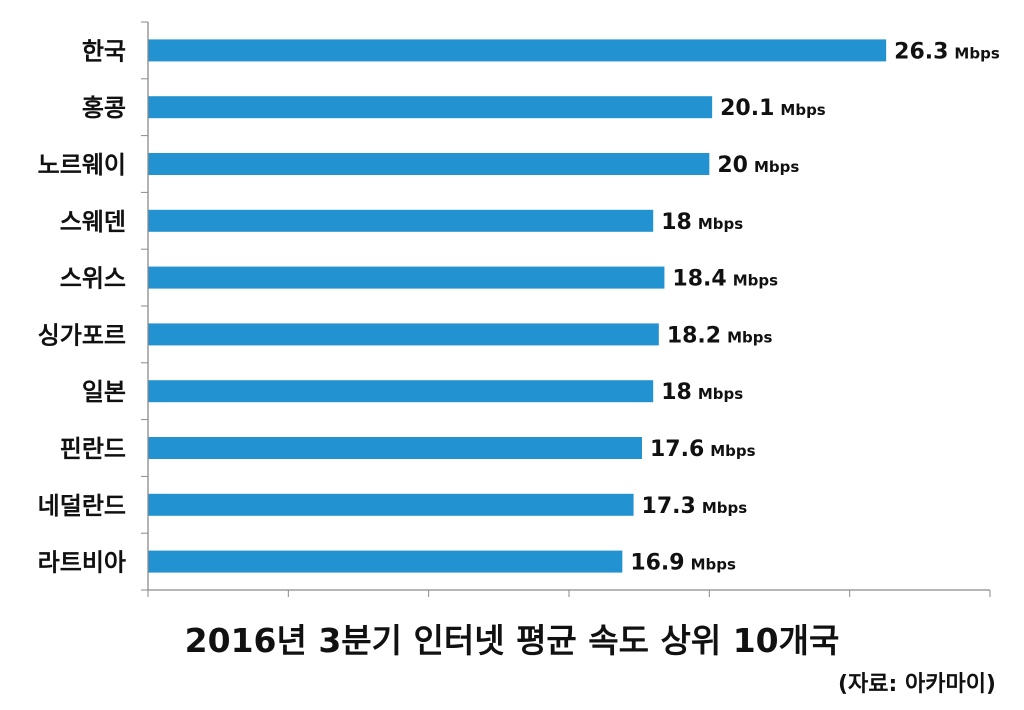 This screenshot has width=1024, height=710. Describe the element at coordinates (93, 222) in the screenshot. I see `category-label: 스웨덴` at that location.